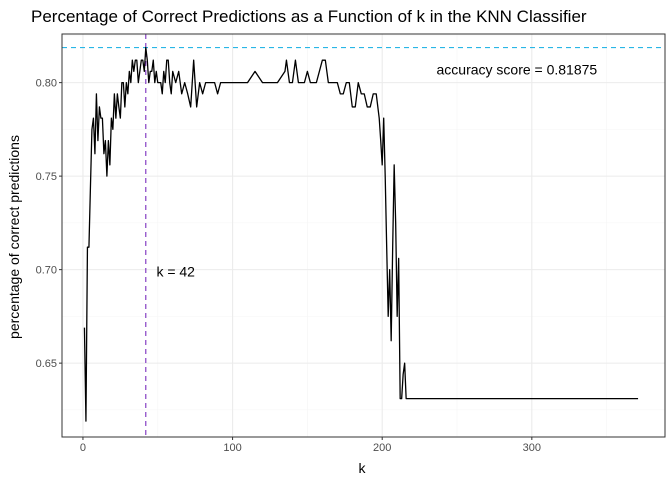  What do you see at coordinates (83, 448) in the screenshot?
I see `x-tick-label: 0` at bounding box center [83, 448].